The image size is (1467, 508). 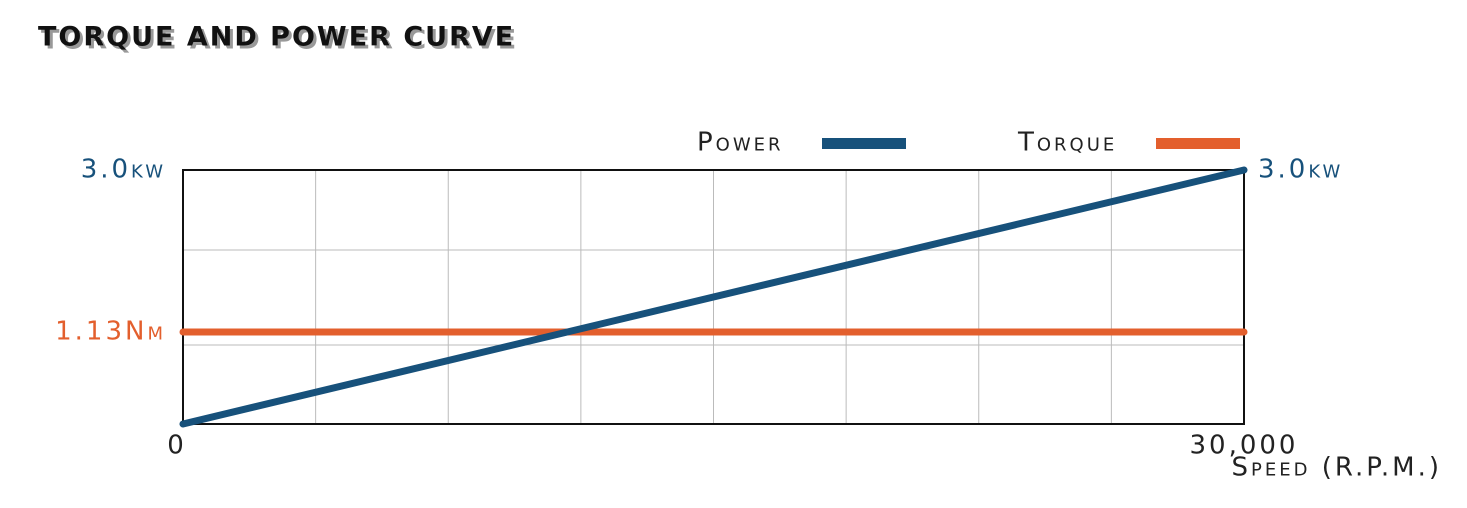 What do you see at coordinates (1067, 143) in the screenshot?
I see `legend-label: Torque` at bounding box center [1067, 143].